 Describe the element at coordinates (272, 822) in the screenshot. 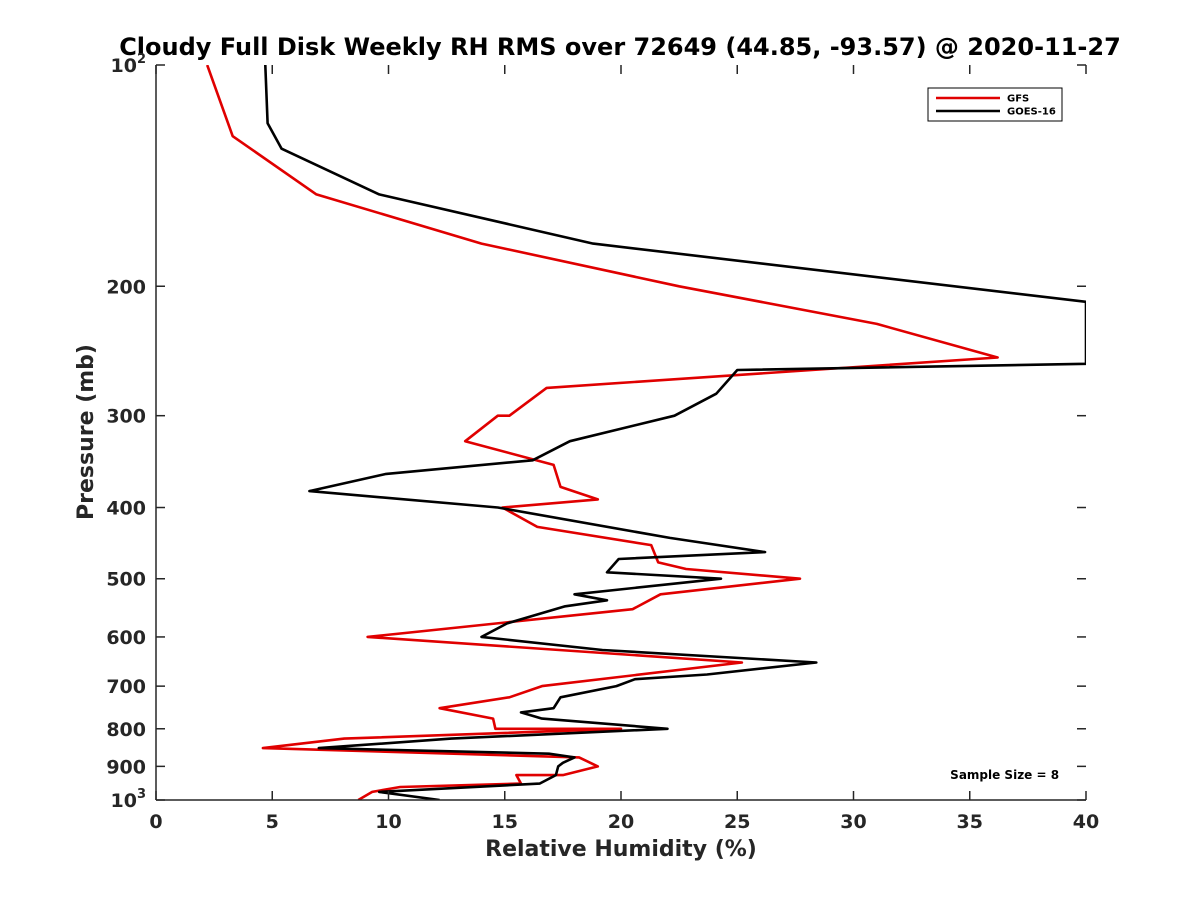

I see `x-tick-label: 5` at that location.